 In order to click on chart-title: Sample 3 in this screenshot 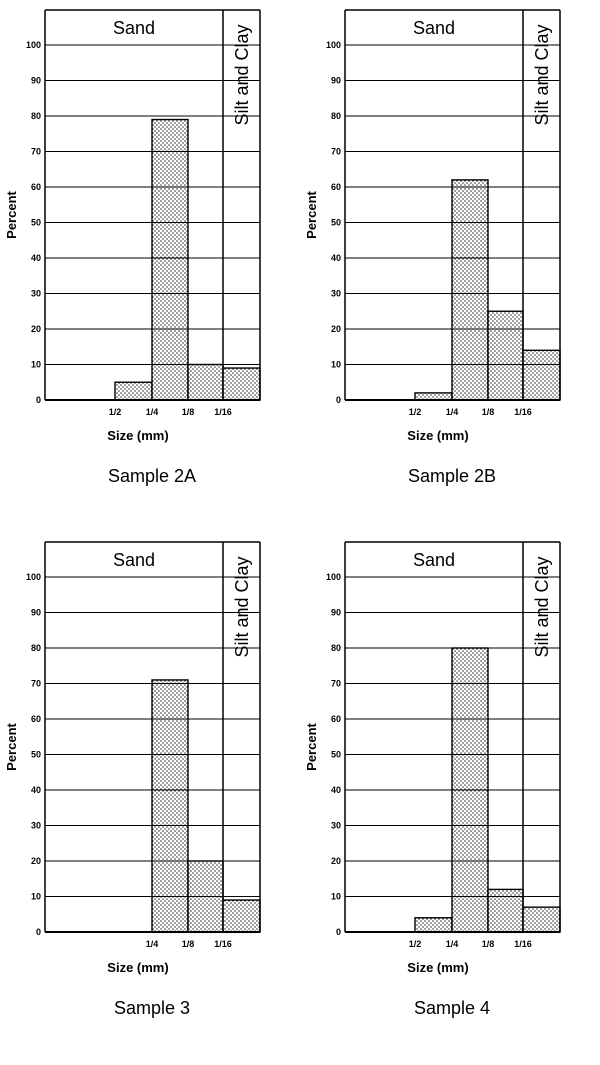, I will do `click(152, 1008)`.